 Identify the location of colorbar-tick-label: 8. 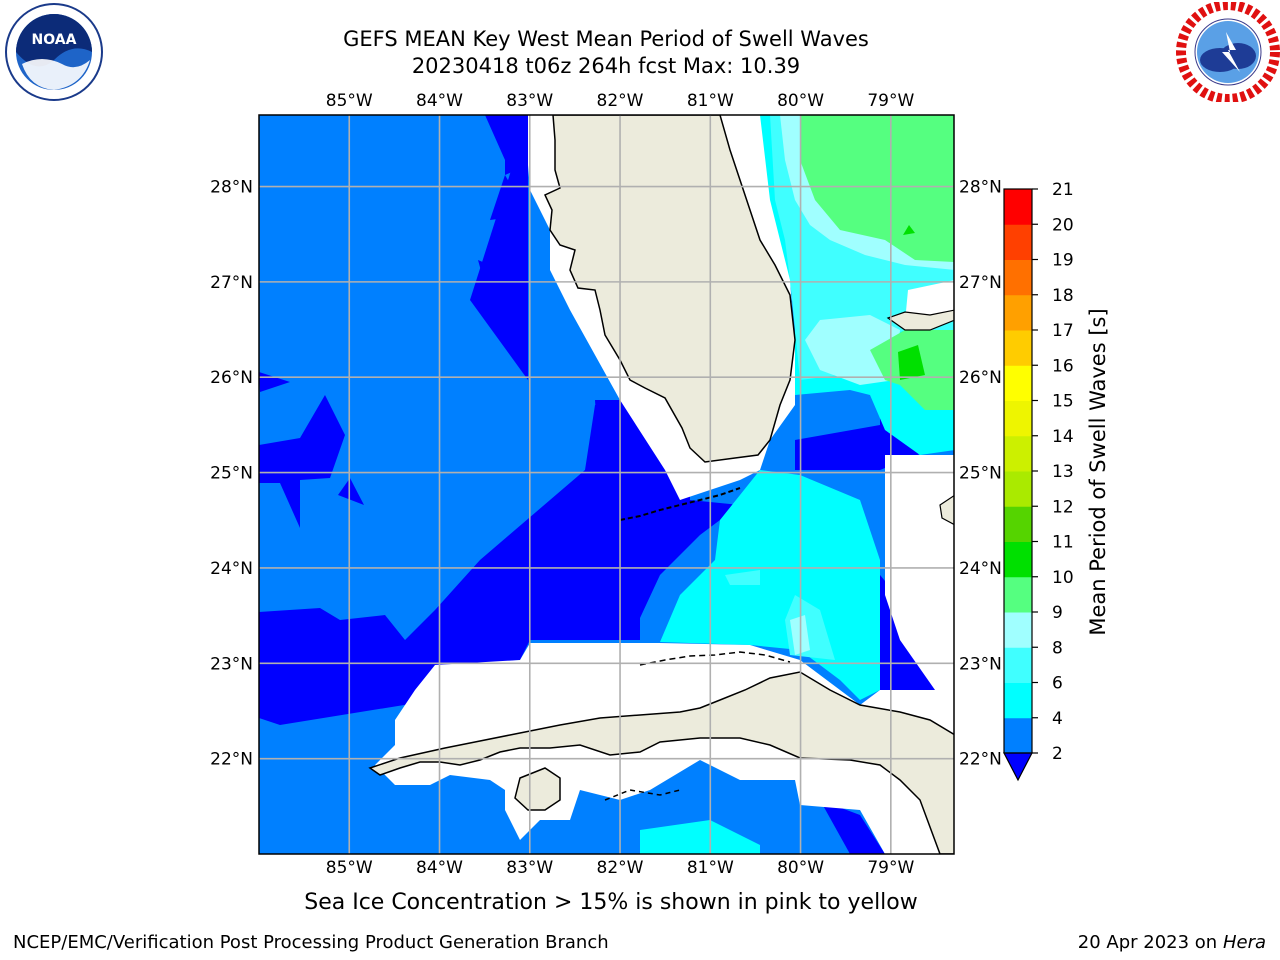
(1057, 648).